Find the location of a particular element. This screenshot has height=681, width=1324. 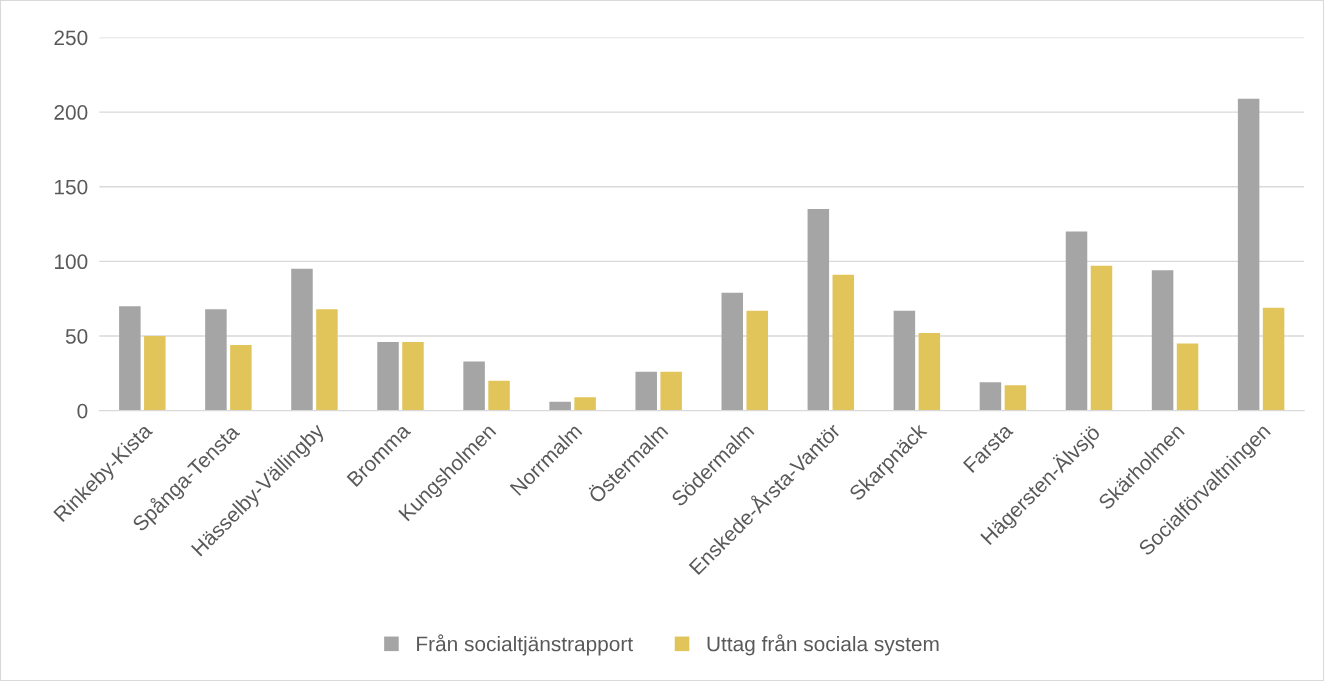

y-tick-label: 50 is located at coordinates (76, 336).